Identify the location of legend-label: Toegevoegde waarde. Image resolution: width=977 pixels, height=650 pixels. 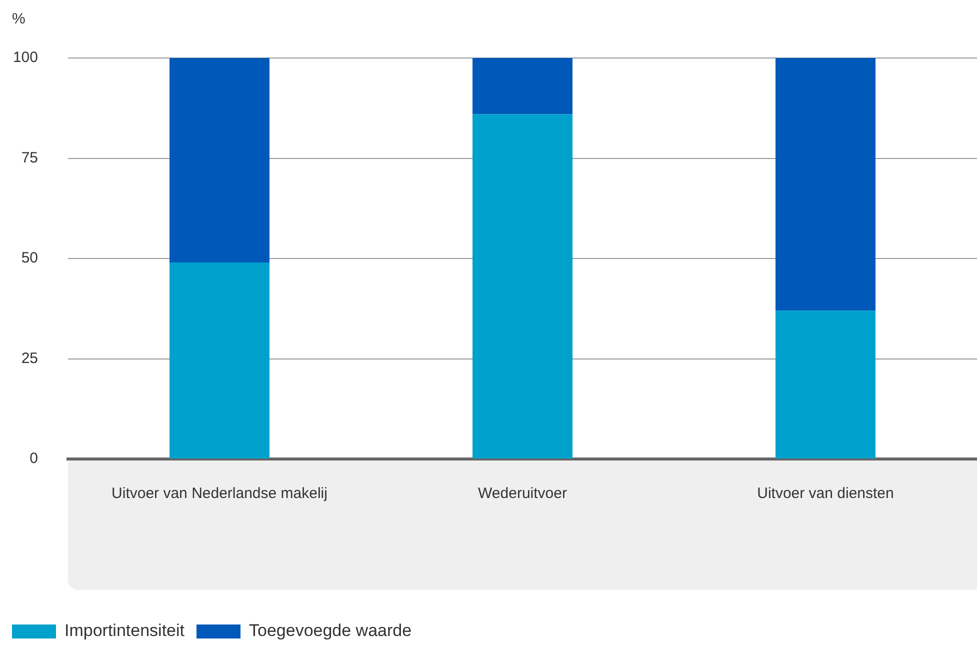
(330, 630).